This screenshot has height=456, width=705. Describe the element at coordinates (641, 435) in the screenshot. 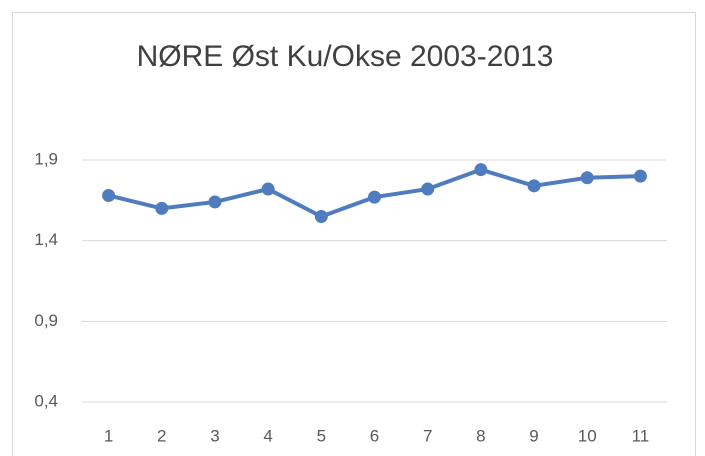

I see `x-tick-label: 11` at that location.